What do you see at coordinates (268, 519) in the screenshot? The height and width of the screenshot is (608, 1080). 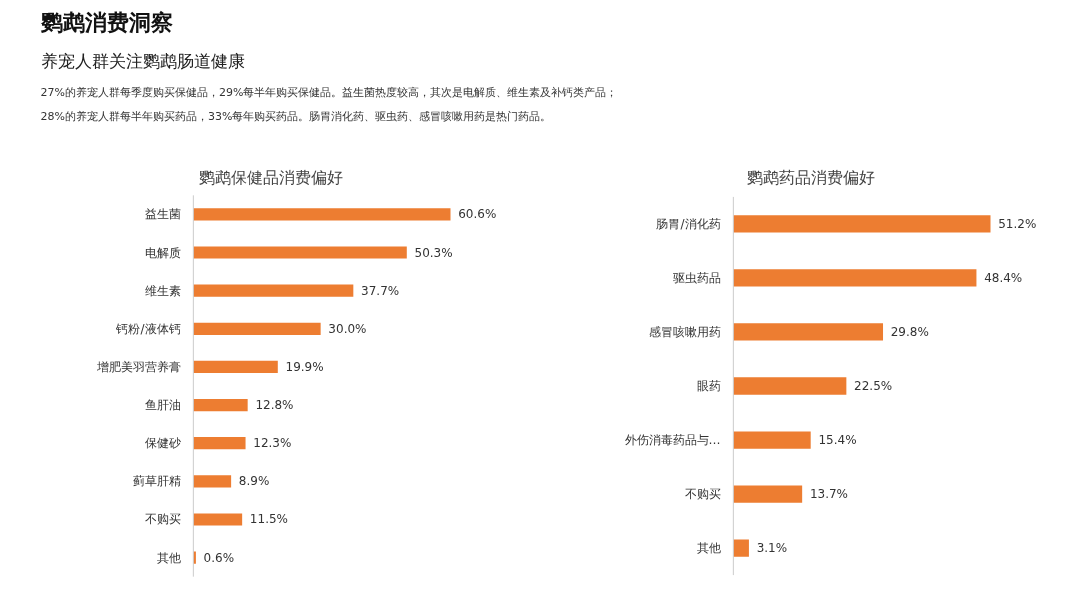 I see `data-label: 11.5%` at bounding box center [268, 519].